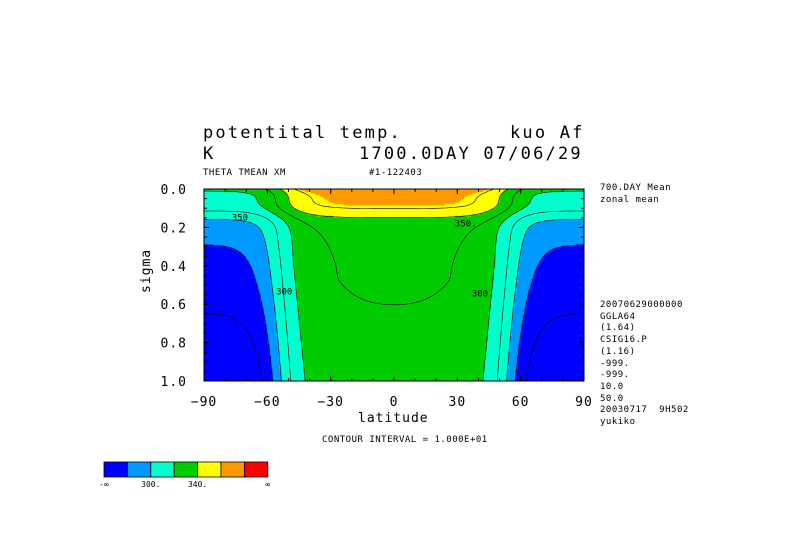 The height and width of the screenshot is (558, 789). What do you see at coordinates (267, 484) in the screenshot?
I see `colorbar-label: ∞` at bounding box center [267, 484].